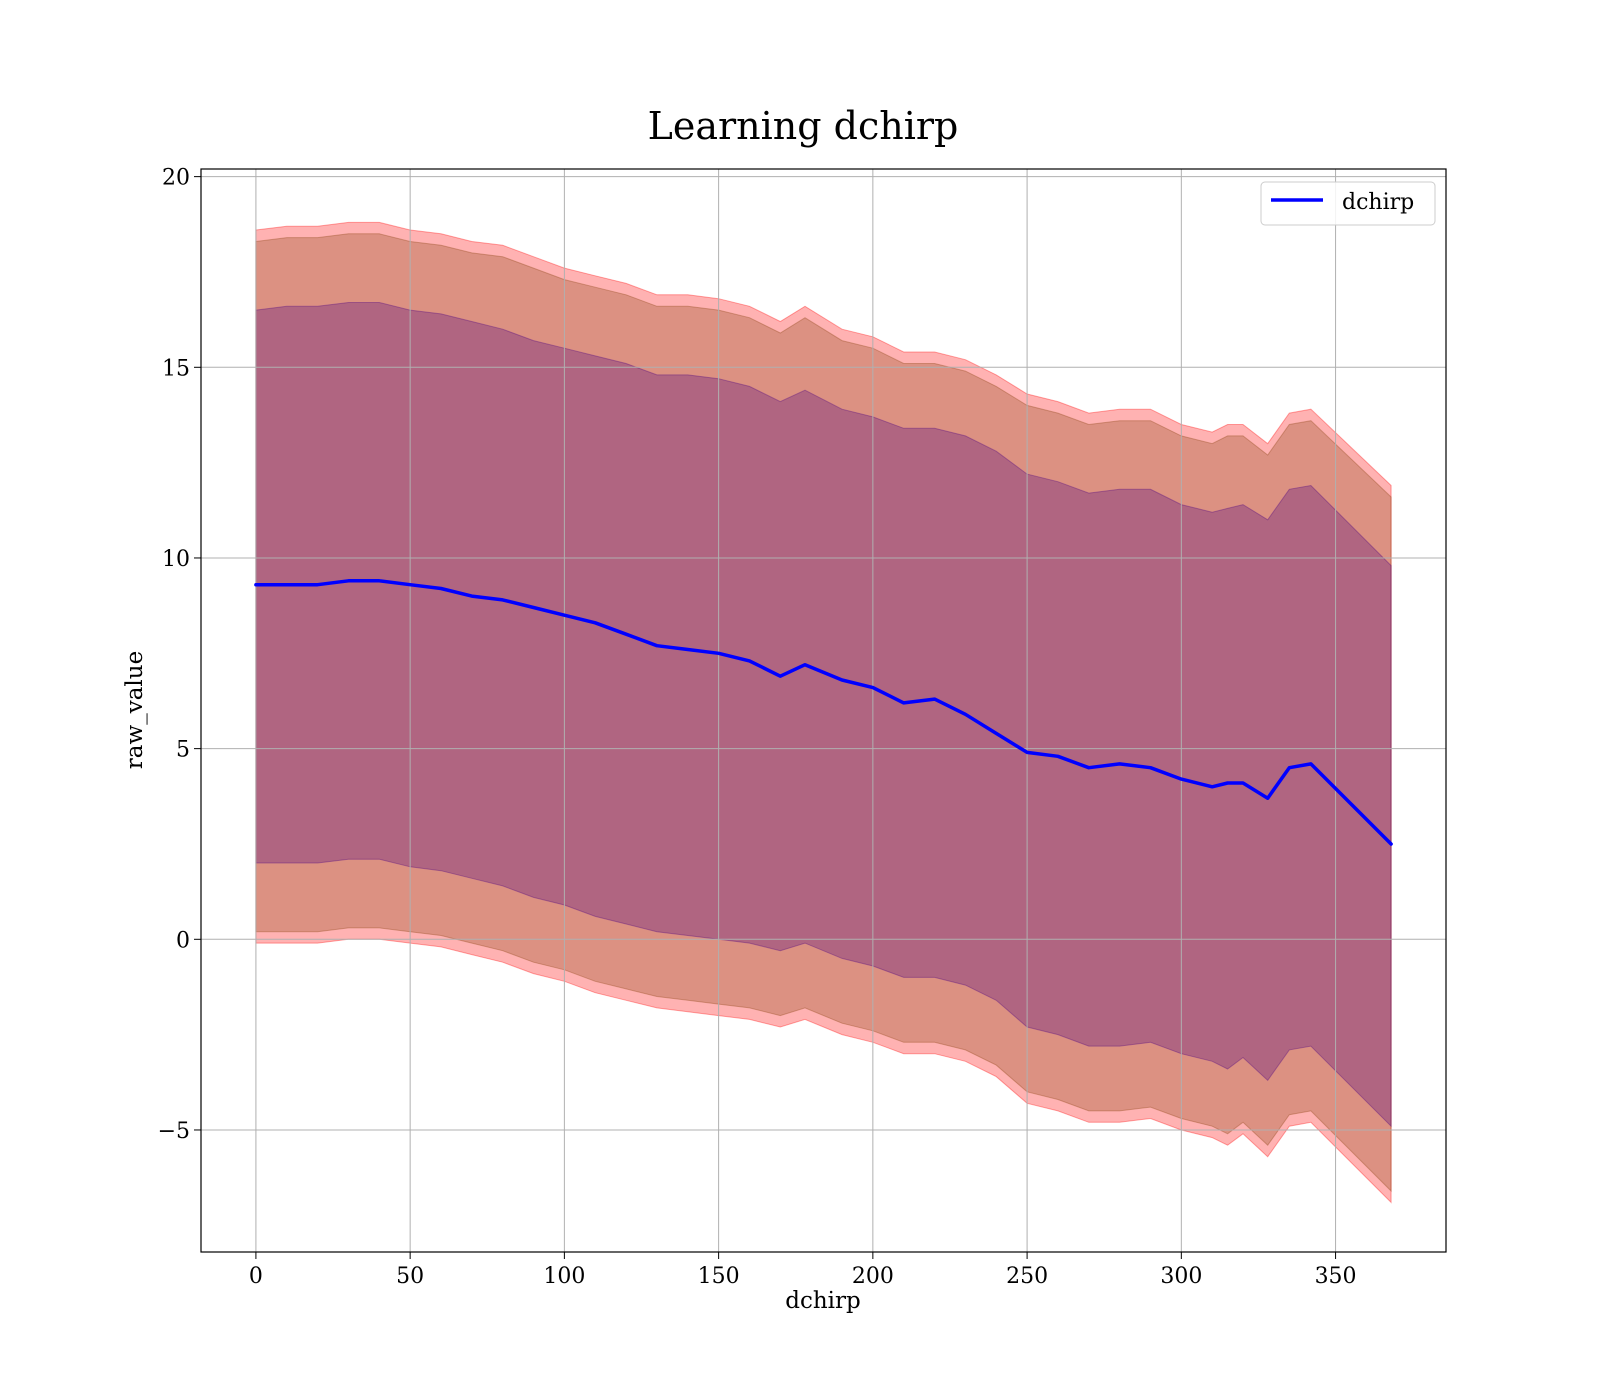 Image resolution: width=1600 pixels, height=1400 pixels. What do you see at coordinates (174, 1131) in the screenshot?
I see `y-tick-label: −5` at bounding box center [174, 1131].